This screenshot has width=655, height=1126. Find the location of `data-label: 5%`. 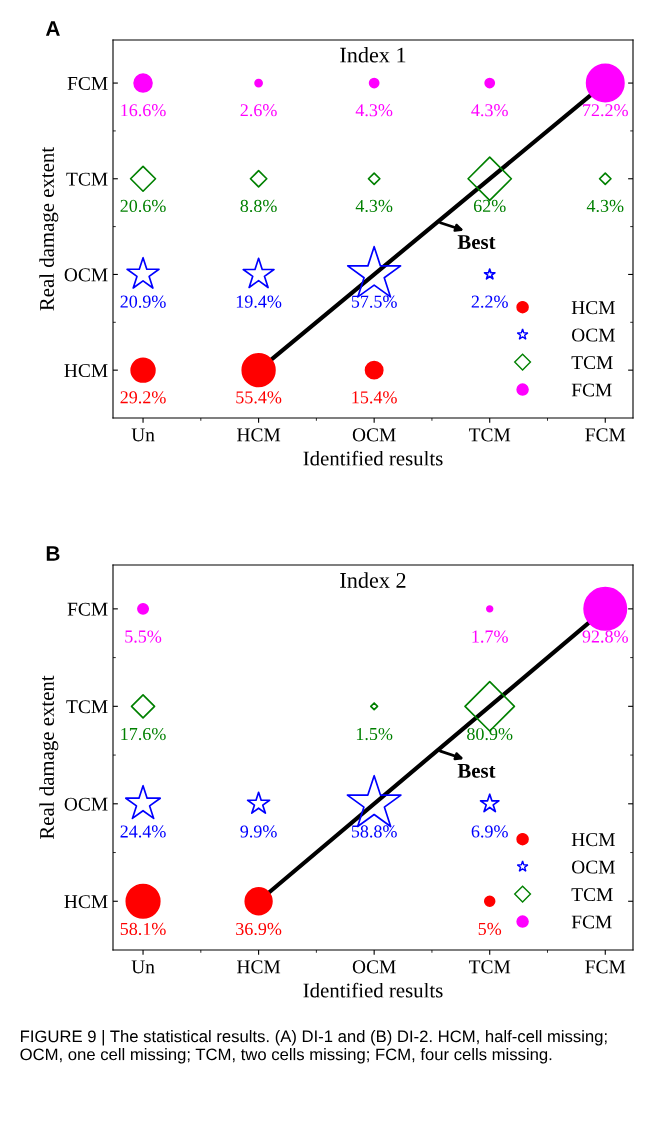

data-label: 5% is located at coordinates (490, 929).